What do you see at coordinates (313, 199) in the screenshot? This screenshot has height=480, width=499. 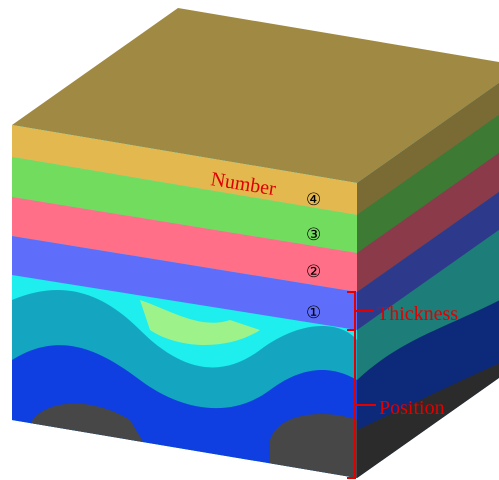 I see `layer-number: ④` at bounding box center [313, 199].